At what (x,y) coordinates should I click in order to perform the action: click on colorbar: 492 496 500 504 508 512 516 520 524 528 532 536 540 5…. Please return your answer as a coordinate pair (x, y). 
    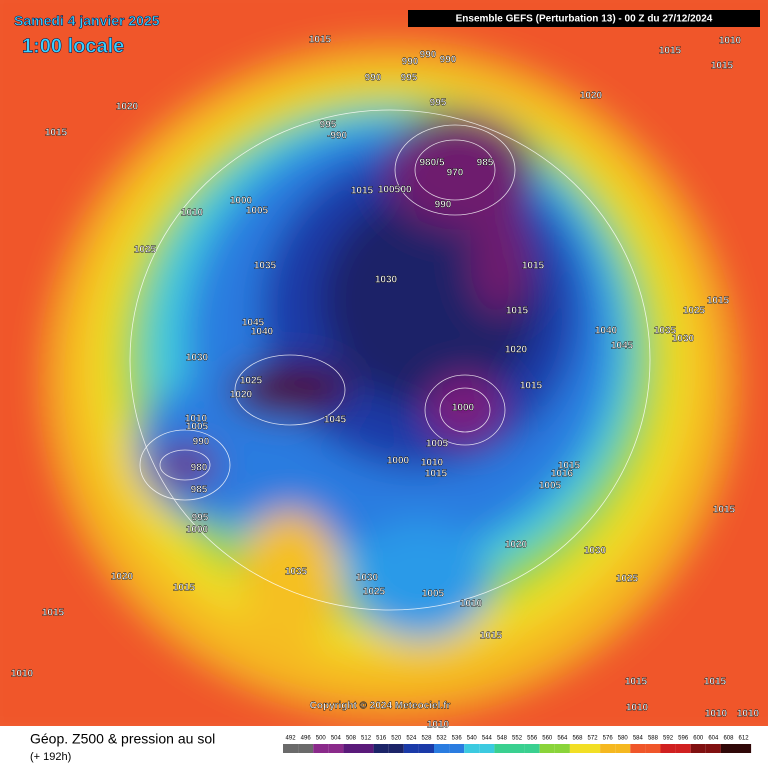
    Looking at the image, I should click on (517, 744).